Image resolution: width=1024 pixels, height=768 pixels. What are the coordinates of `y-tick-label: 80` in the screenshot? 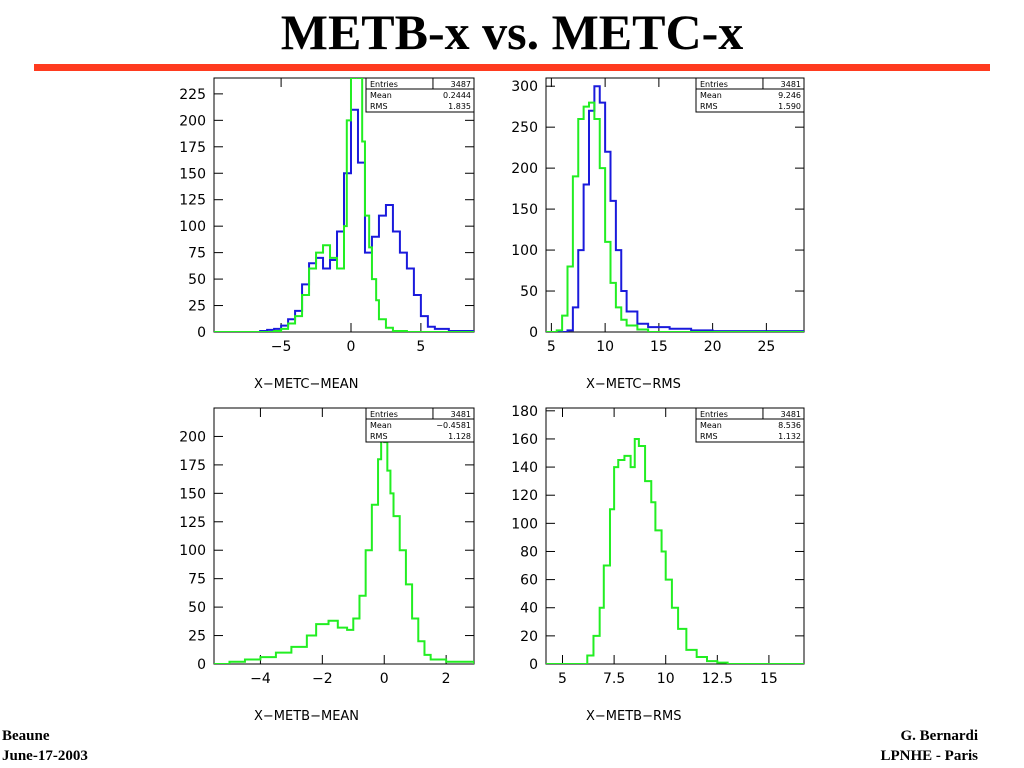 It's located at (529, 552).